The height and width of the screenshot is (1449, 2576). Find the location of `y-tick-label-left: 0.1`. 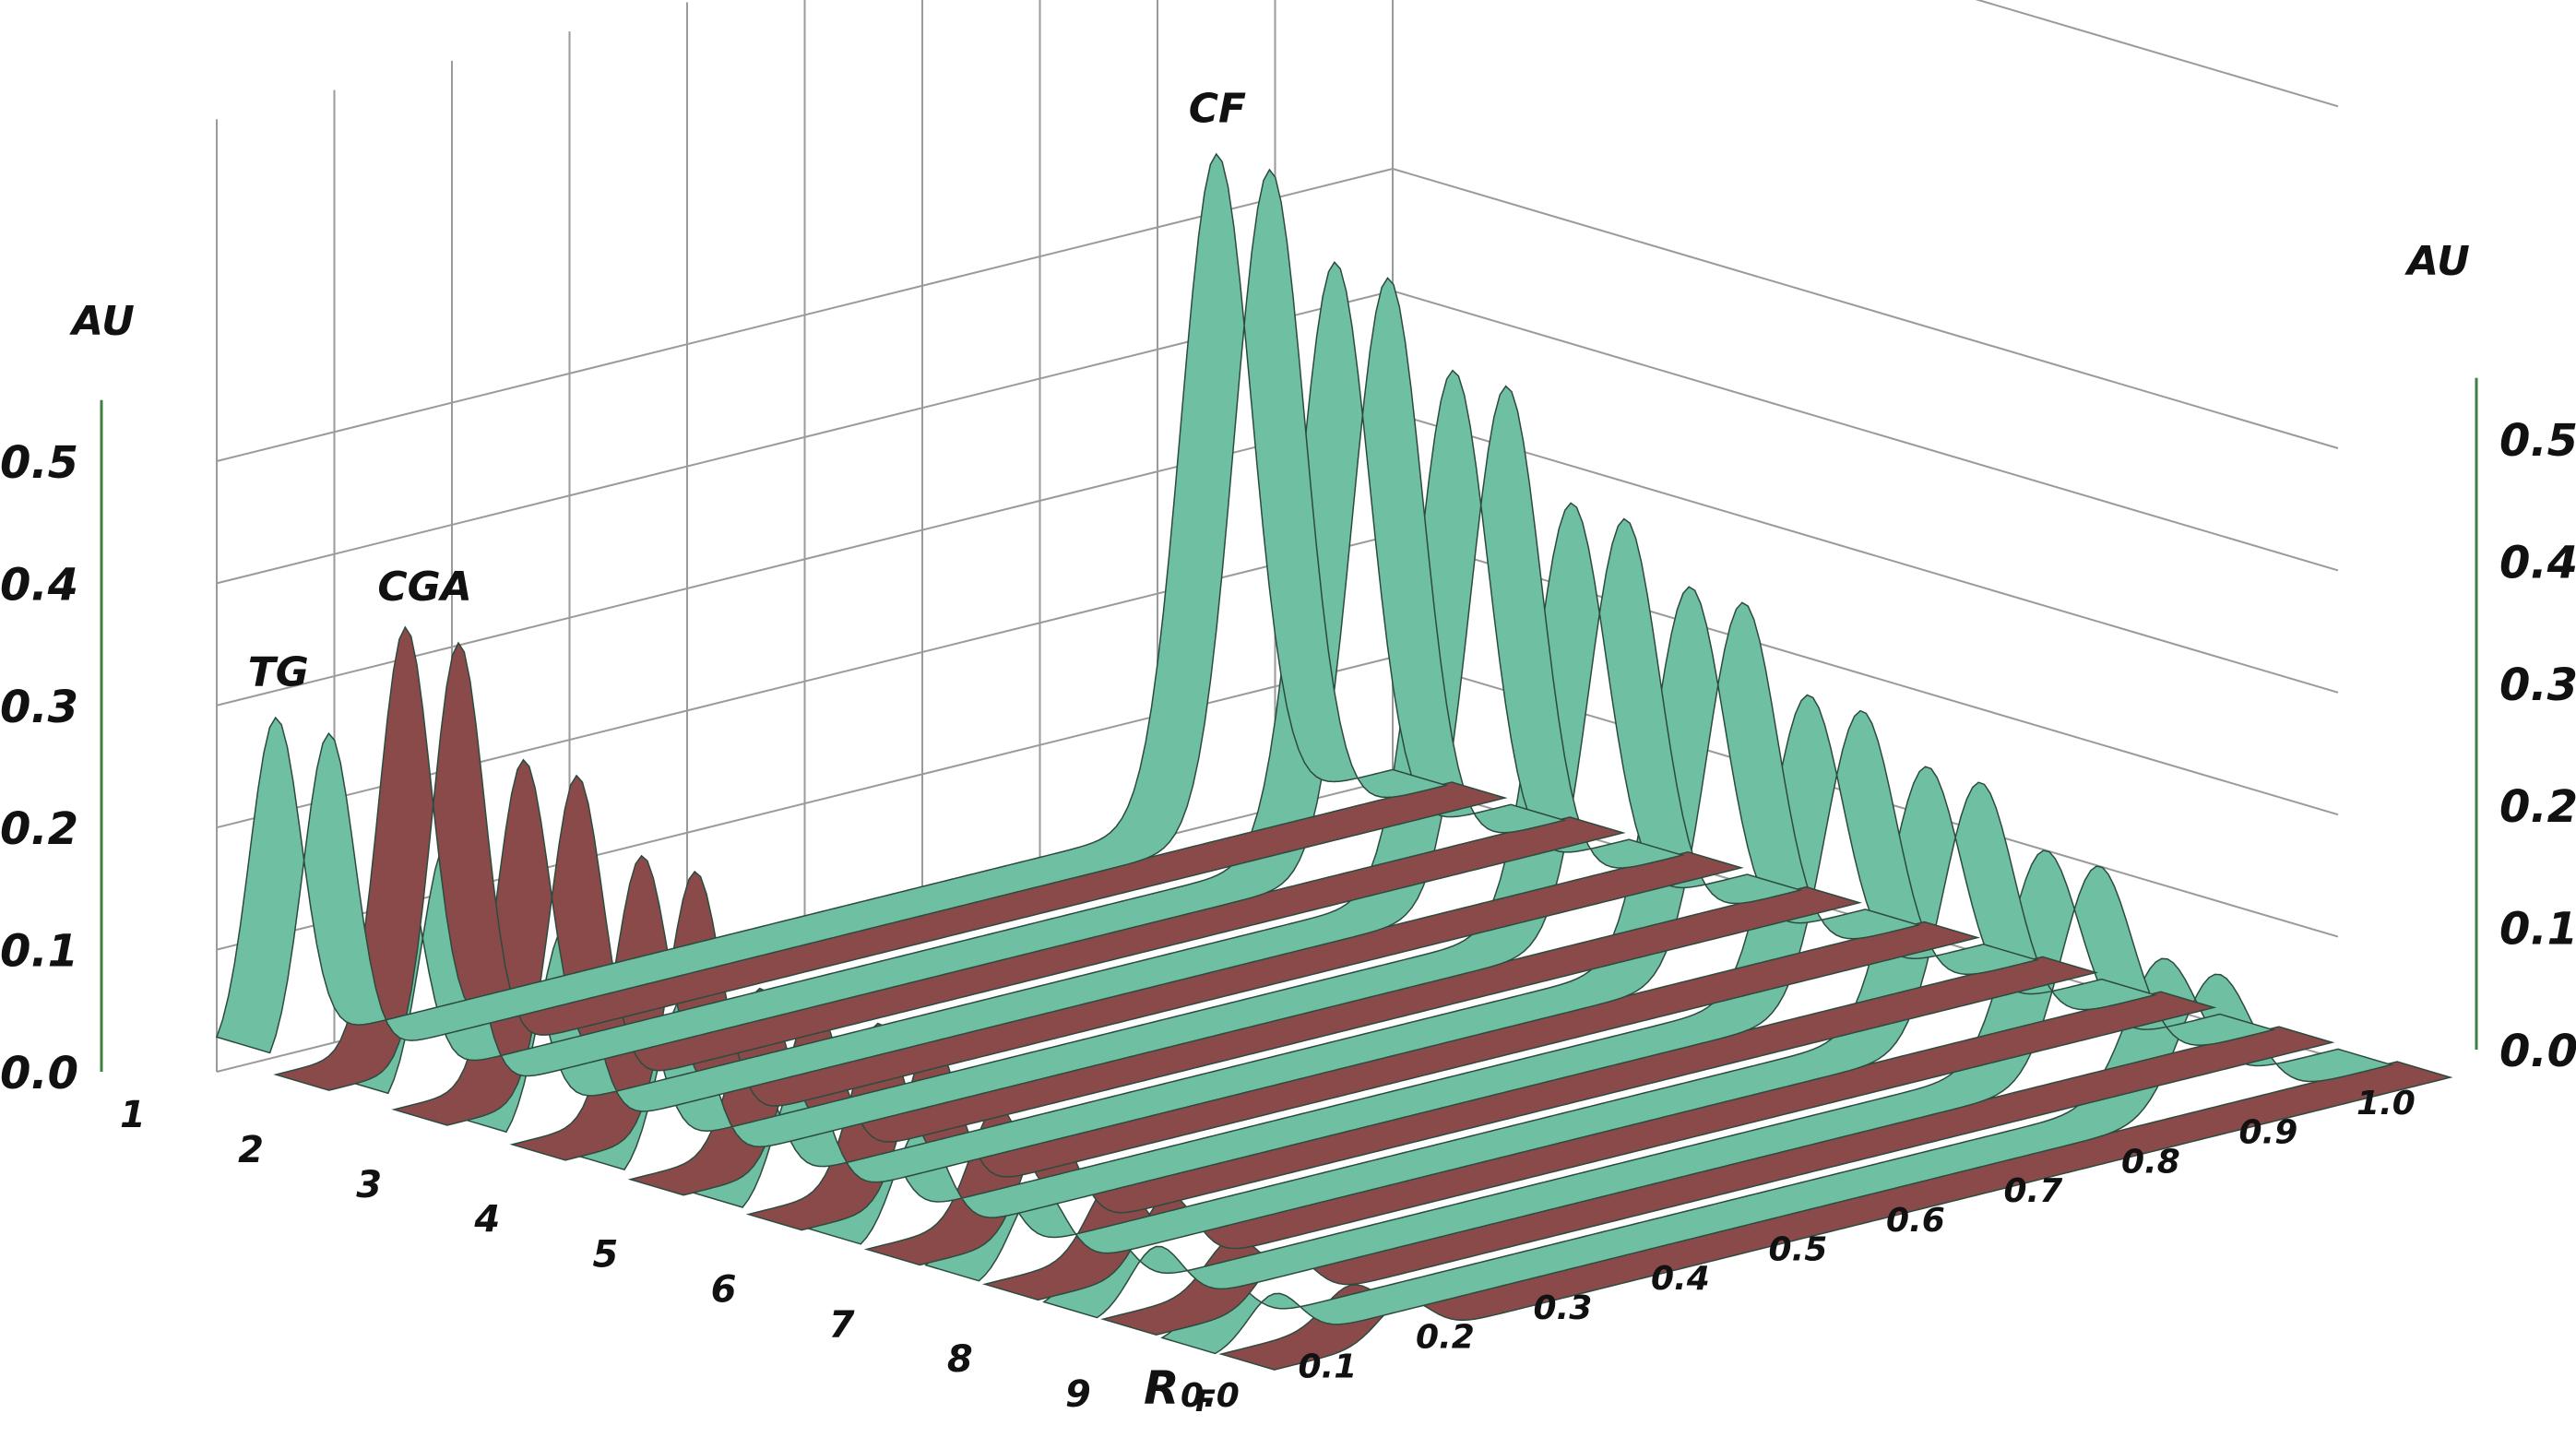

y-tick-label-left: 0.1 is located at coordinates (39, 952).